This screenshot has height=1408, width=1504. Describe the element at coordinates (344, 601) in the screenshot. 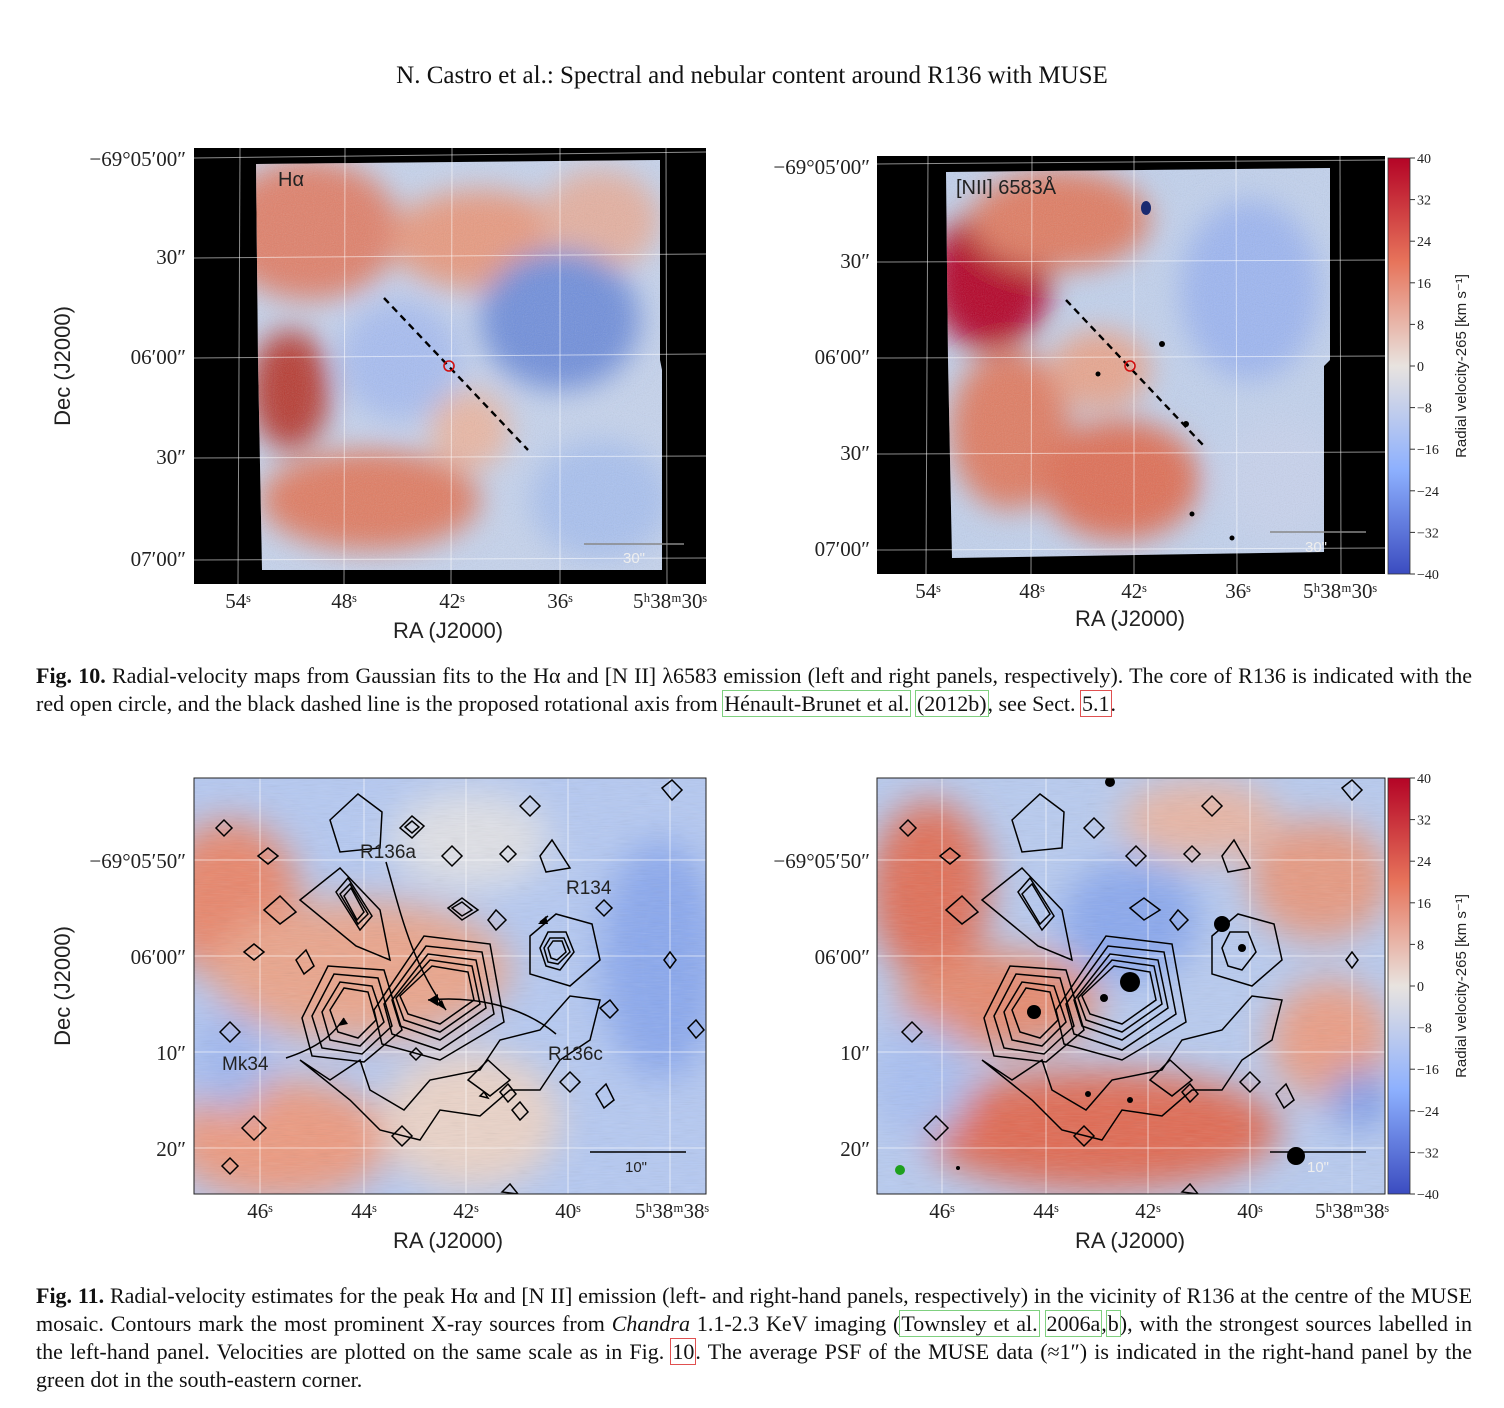

I see `fig10-left-xtick: 48ˢ` at that location.